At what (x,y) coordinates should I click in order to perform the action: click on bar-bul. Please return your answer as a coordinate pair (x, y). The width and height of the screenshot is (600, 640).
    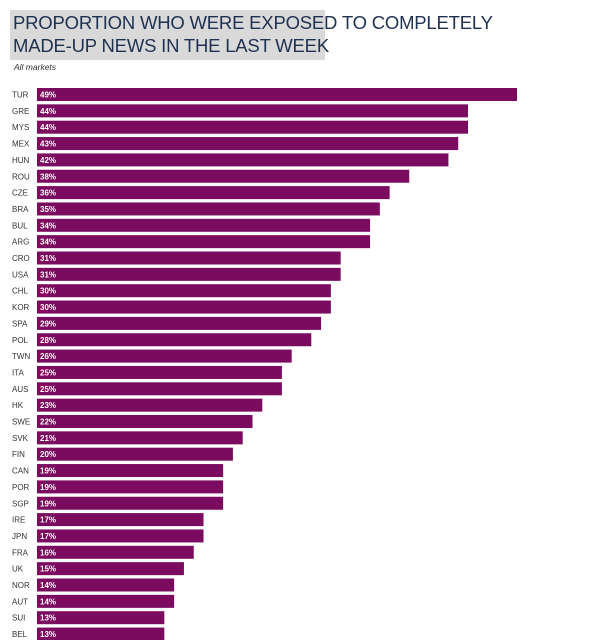
    Looking at the image, I should click on (204, 225).